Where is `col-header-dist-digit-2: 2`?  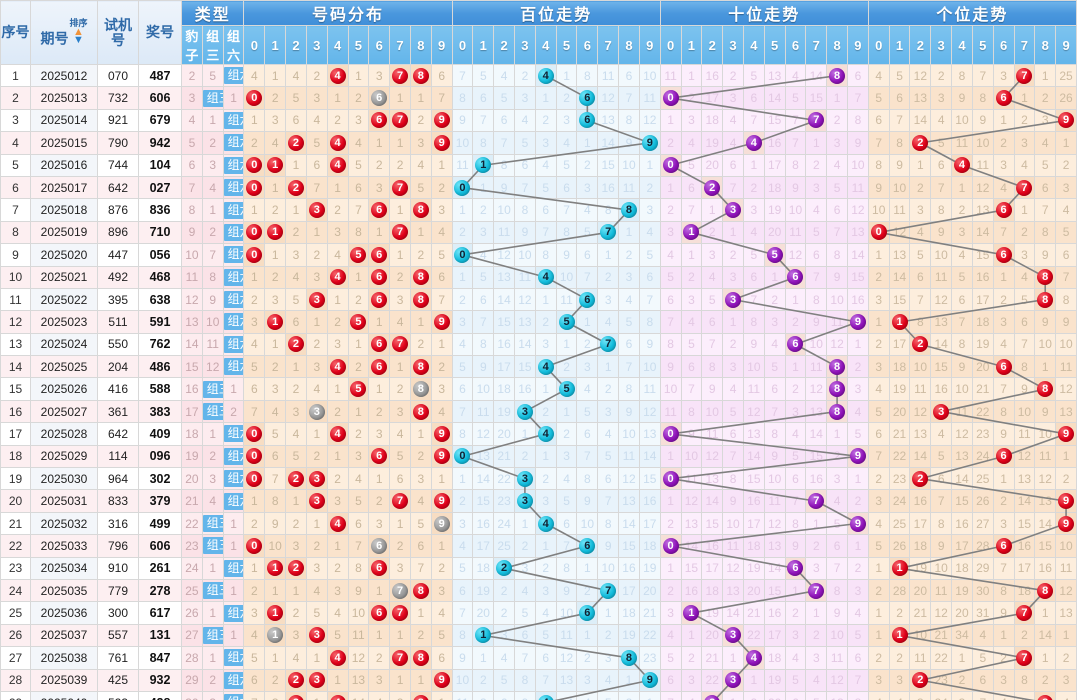
col-header-dist-digit-2: 2 is located at coordinates (296, 45).